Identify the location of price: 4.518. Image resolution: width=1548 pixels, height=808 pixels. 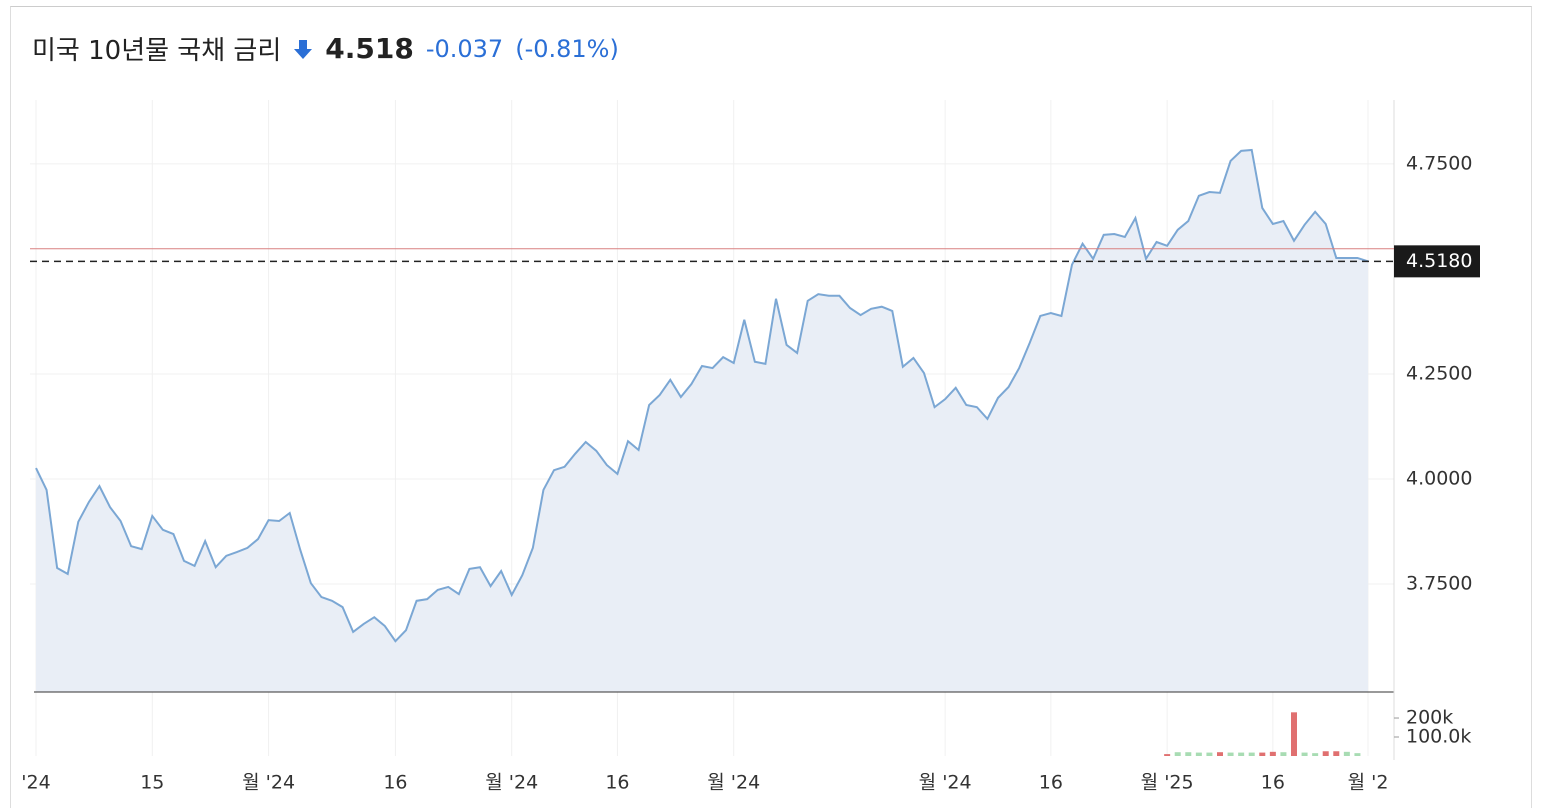
(369, 48).